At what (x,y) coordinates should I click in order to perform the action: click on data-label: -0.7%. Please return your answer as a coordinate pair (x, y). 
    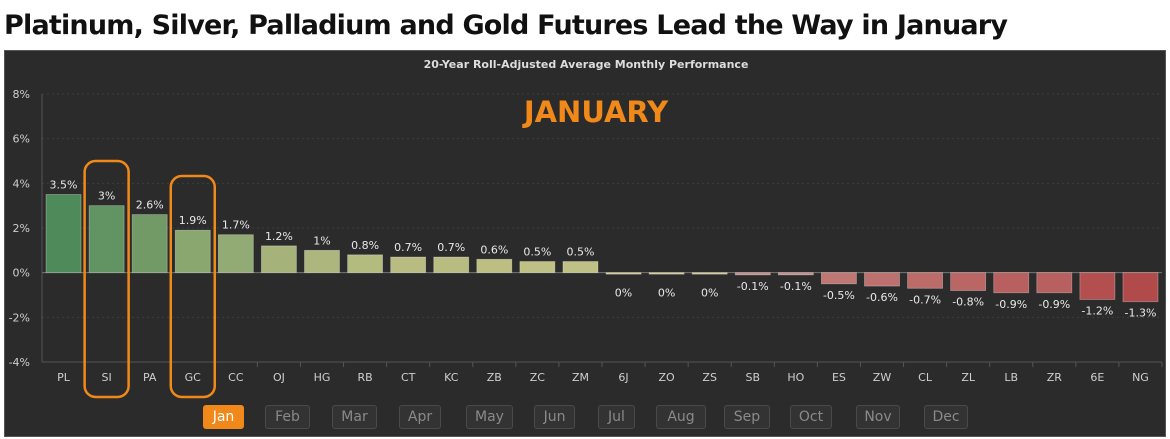
    Looking at the image, I should click on (925, 299).